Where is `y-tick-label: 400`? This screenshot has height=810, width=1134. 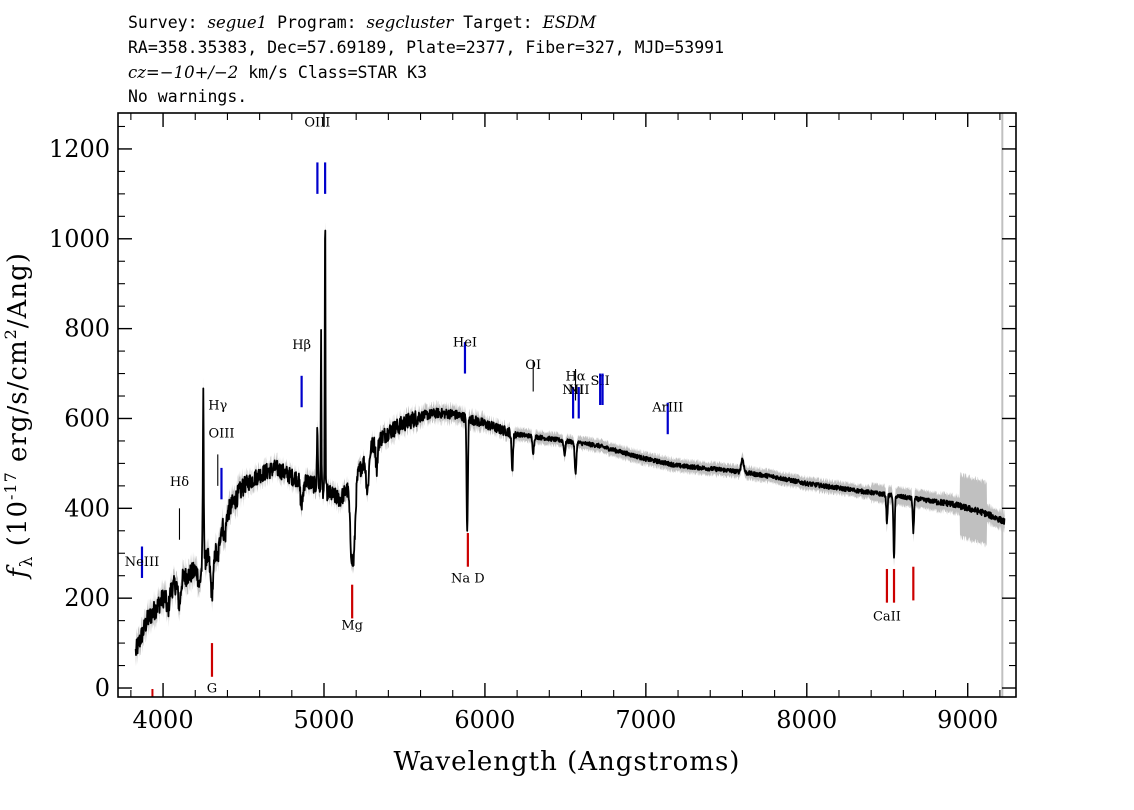
y-tick-label: 400 is located at coordinates (87, 508).